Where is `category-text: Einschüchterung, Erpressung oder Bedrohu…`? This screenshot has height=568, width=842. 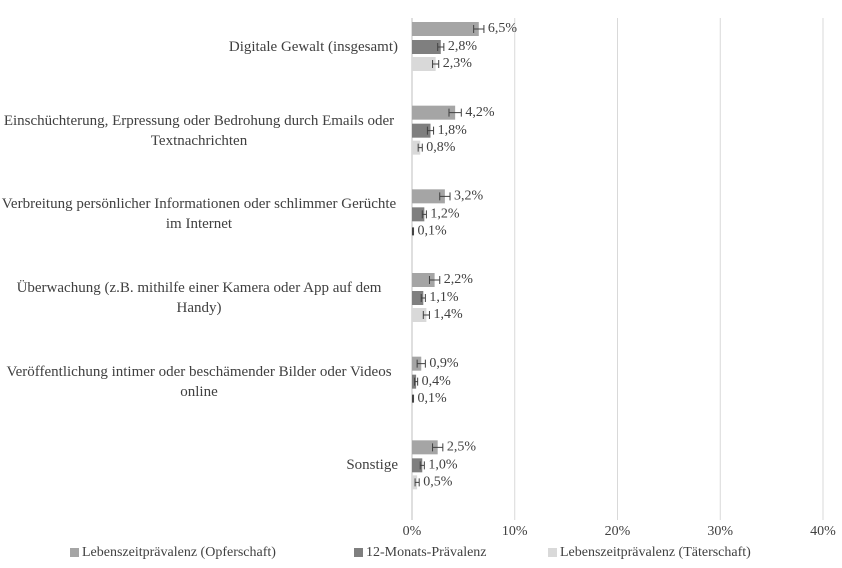
category-text: Einschüchterung, Erpressung oder Bedrohu… is located at coordinates (199, 130).